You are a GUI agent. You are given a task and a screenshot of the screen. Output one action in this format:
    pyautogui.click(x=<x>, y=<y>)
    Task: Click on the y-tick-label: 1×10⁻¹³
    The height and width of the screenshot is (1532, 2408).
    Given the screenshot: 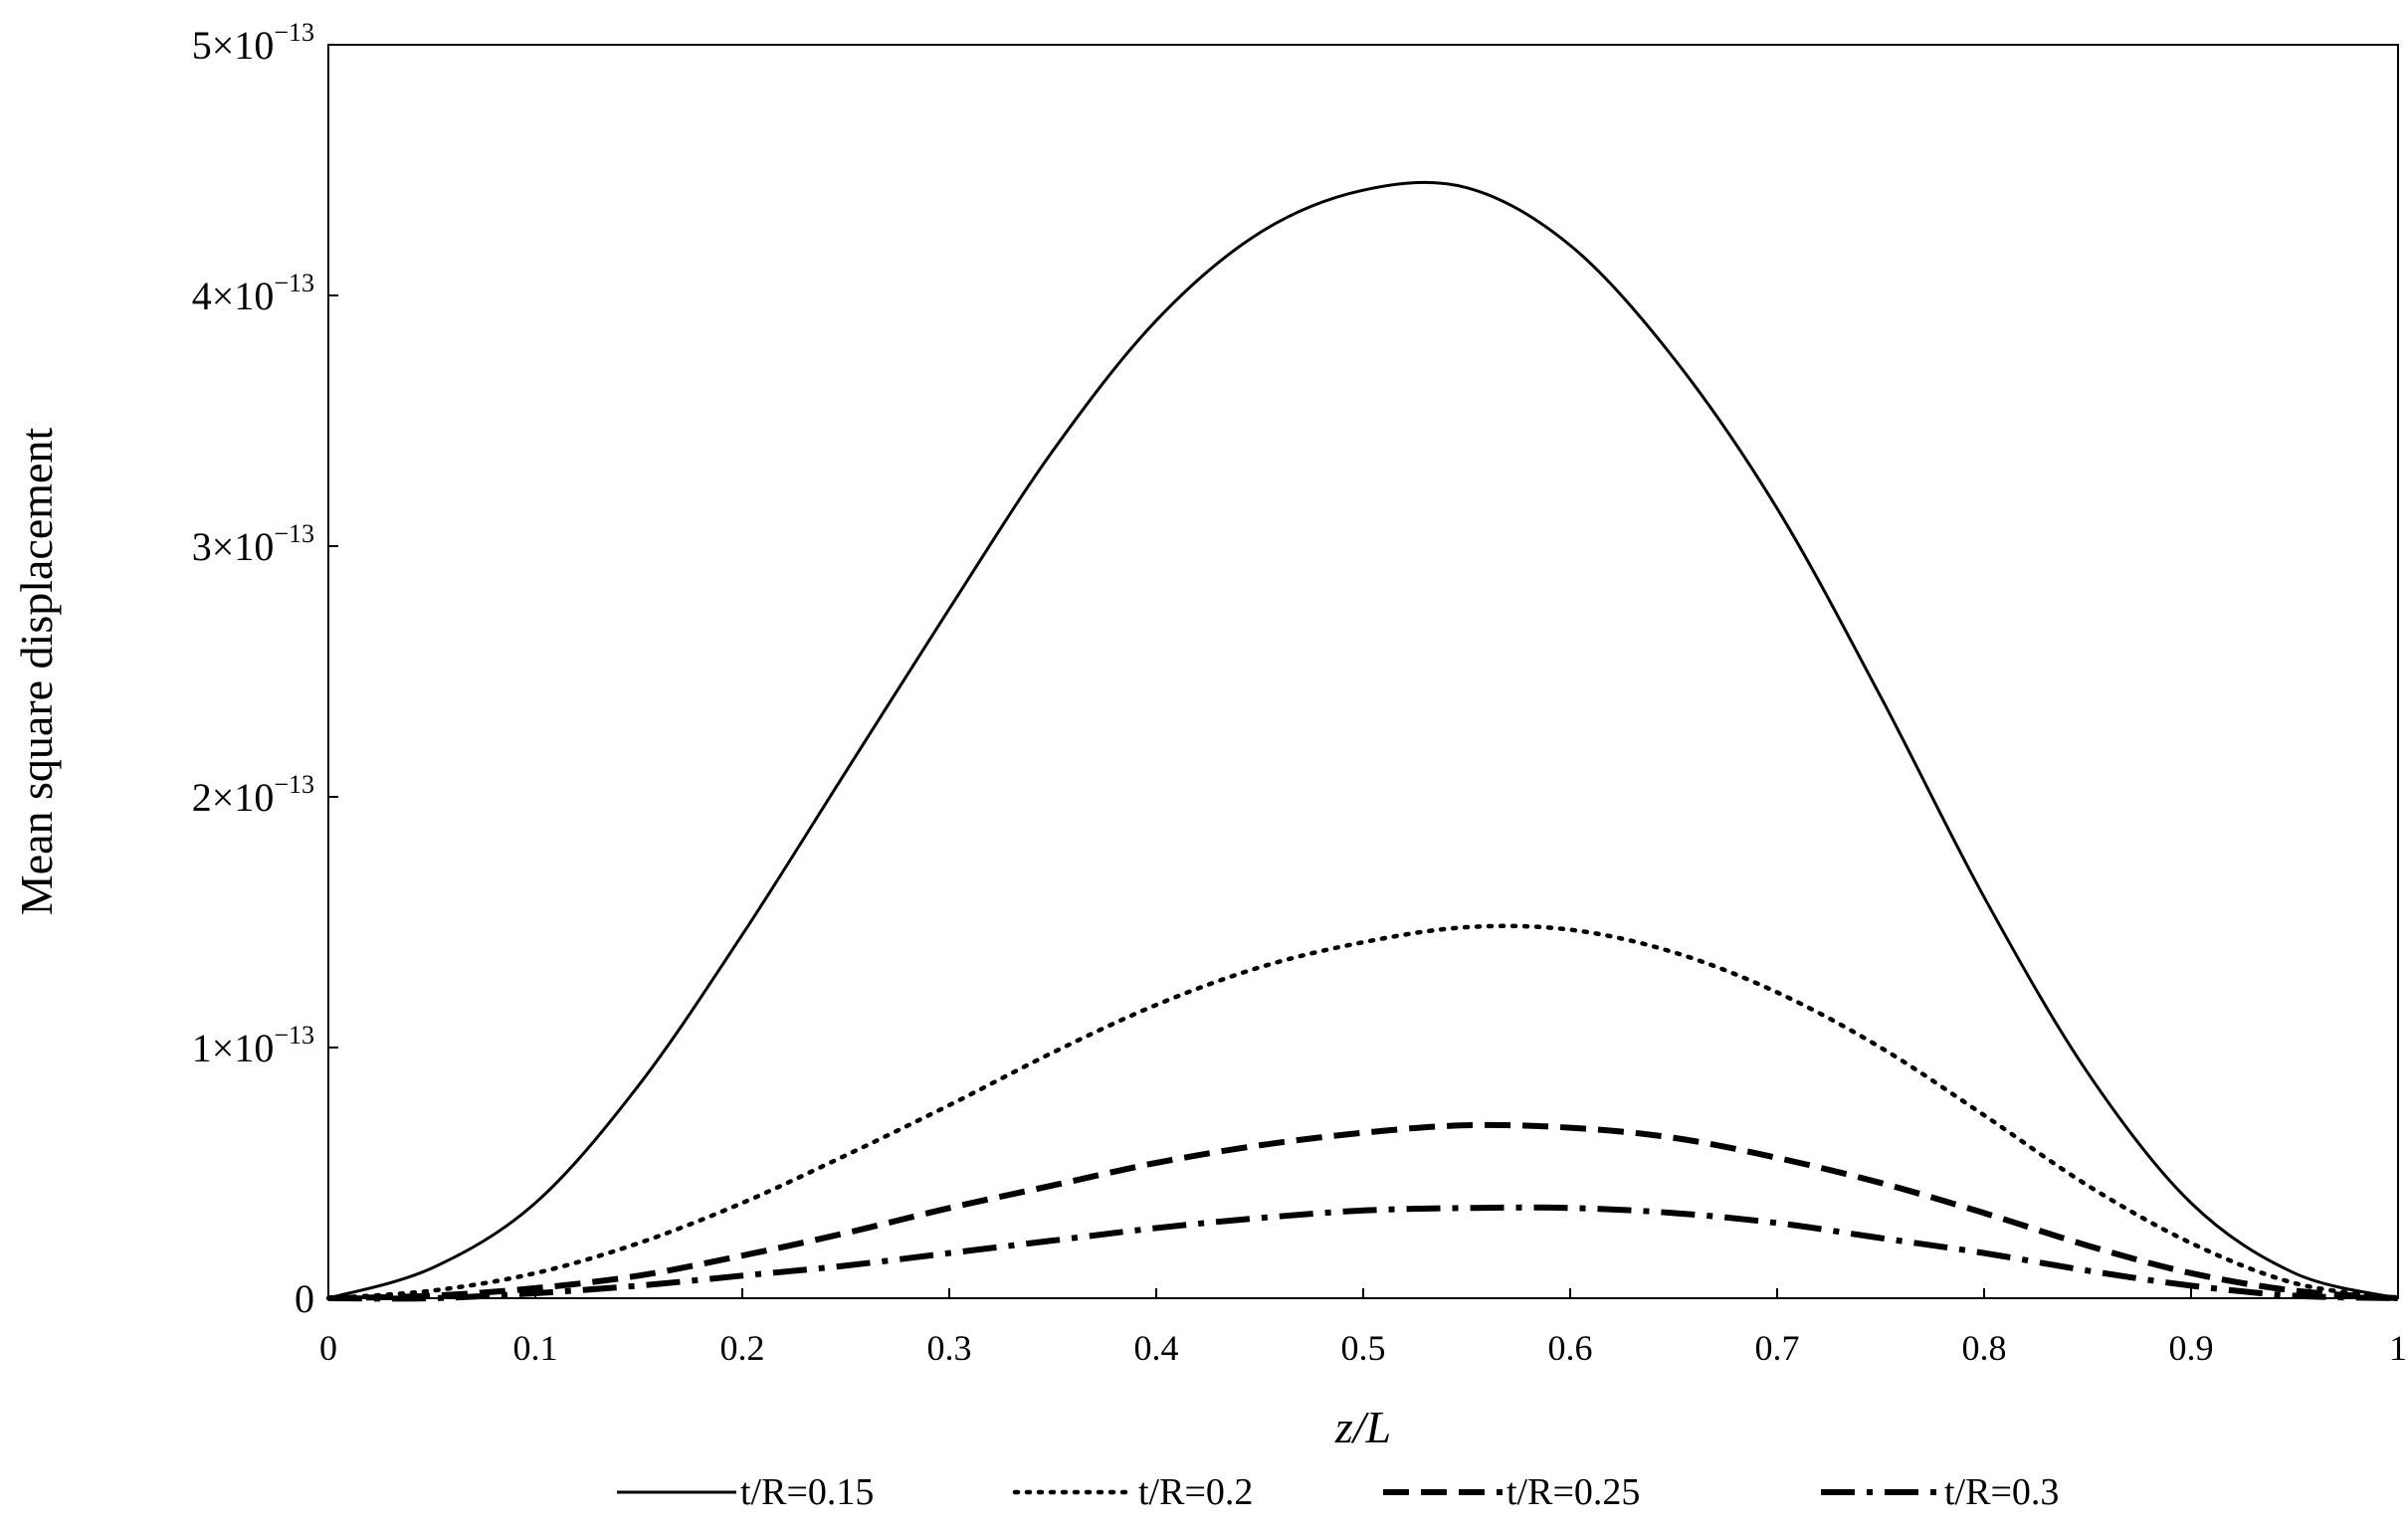 What is the action you would take?
    pyautogui.click(x=253, y=1045)
    